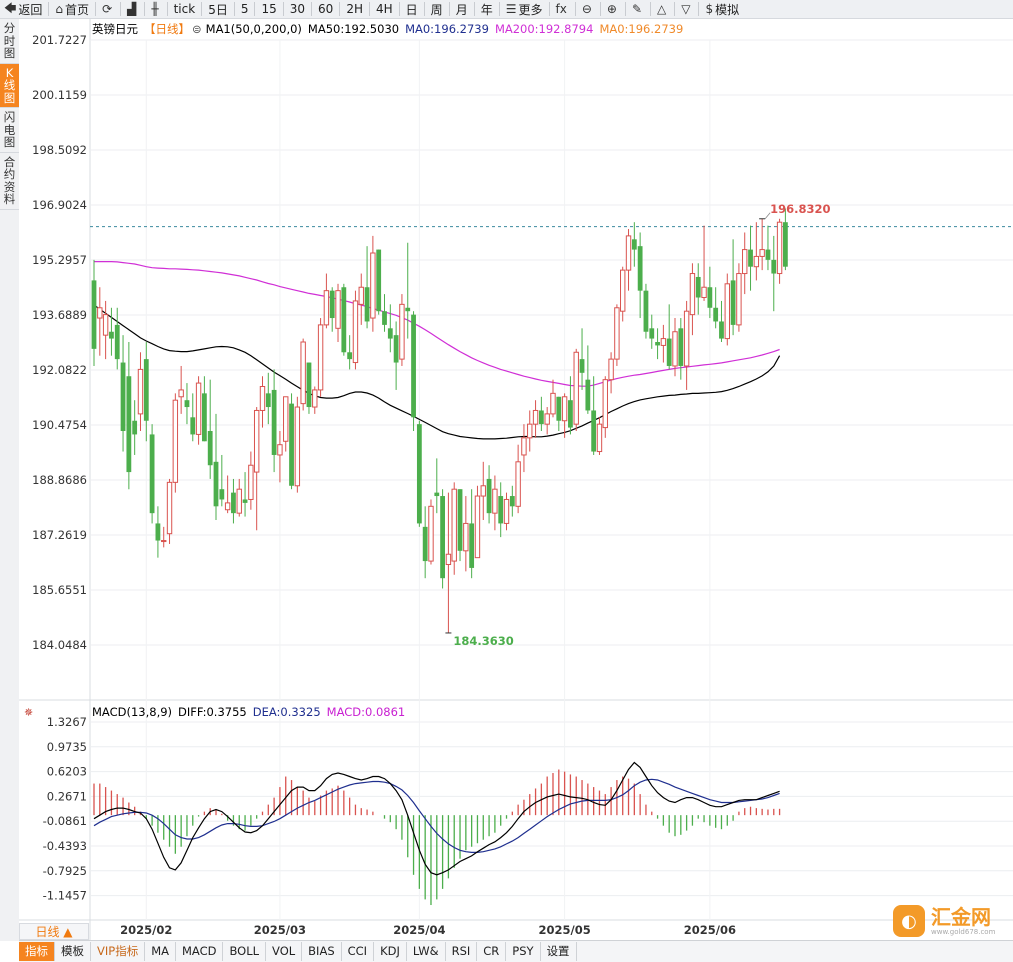 The width and height of the screenshot is (1013, 962). What do you see at coordinates (487, 9) in the screenshot?
I see `toolbar-year-button: 年` at bounding box center [487, 9].